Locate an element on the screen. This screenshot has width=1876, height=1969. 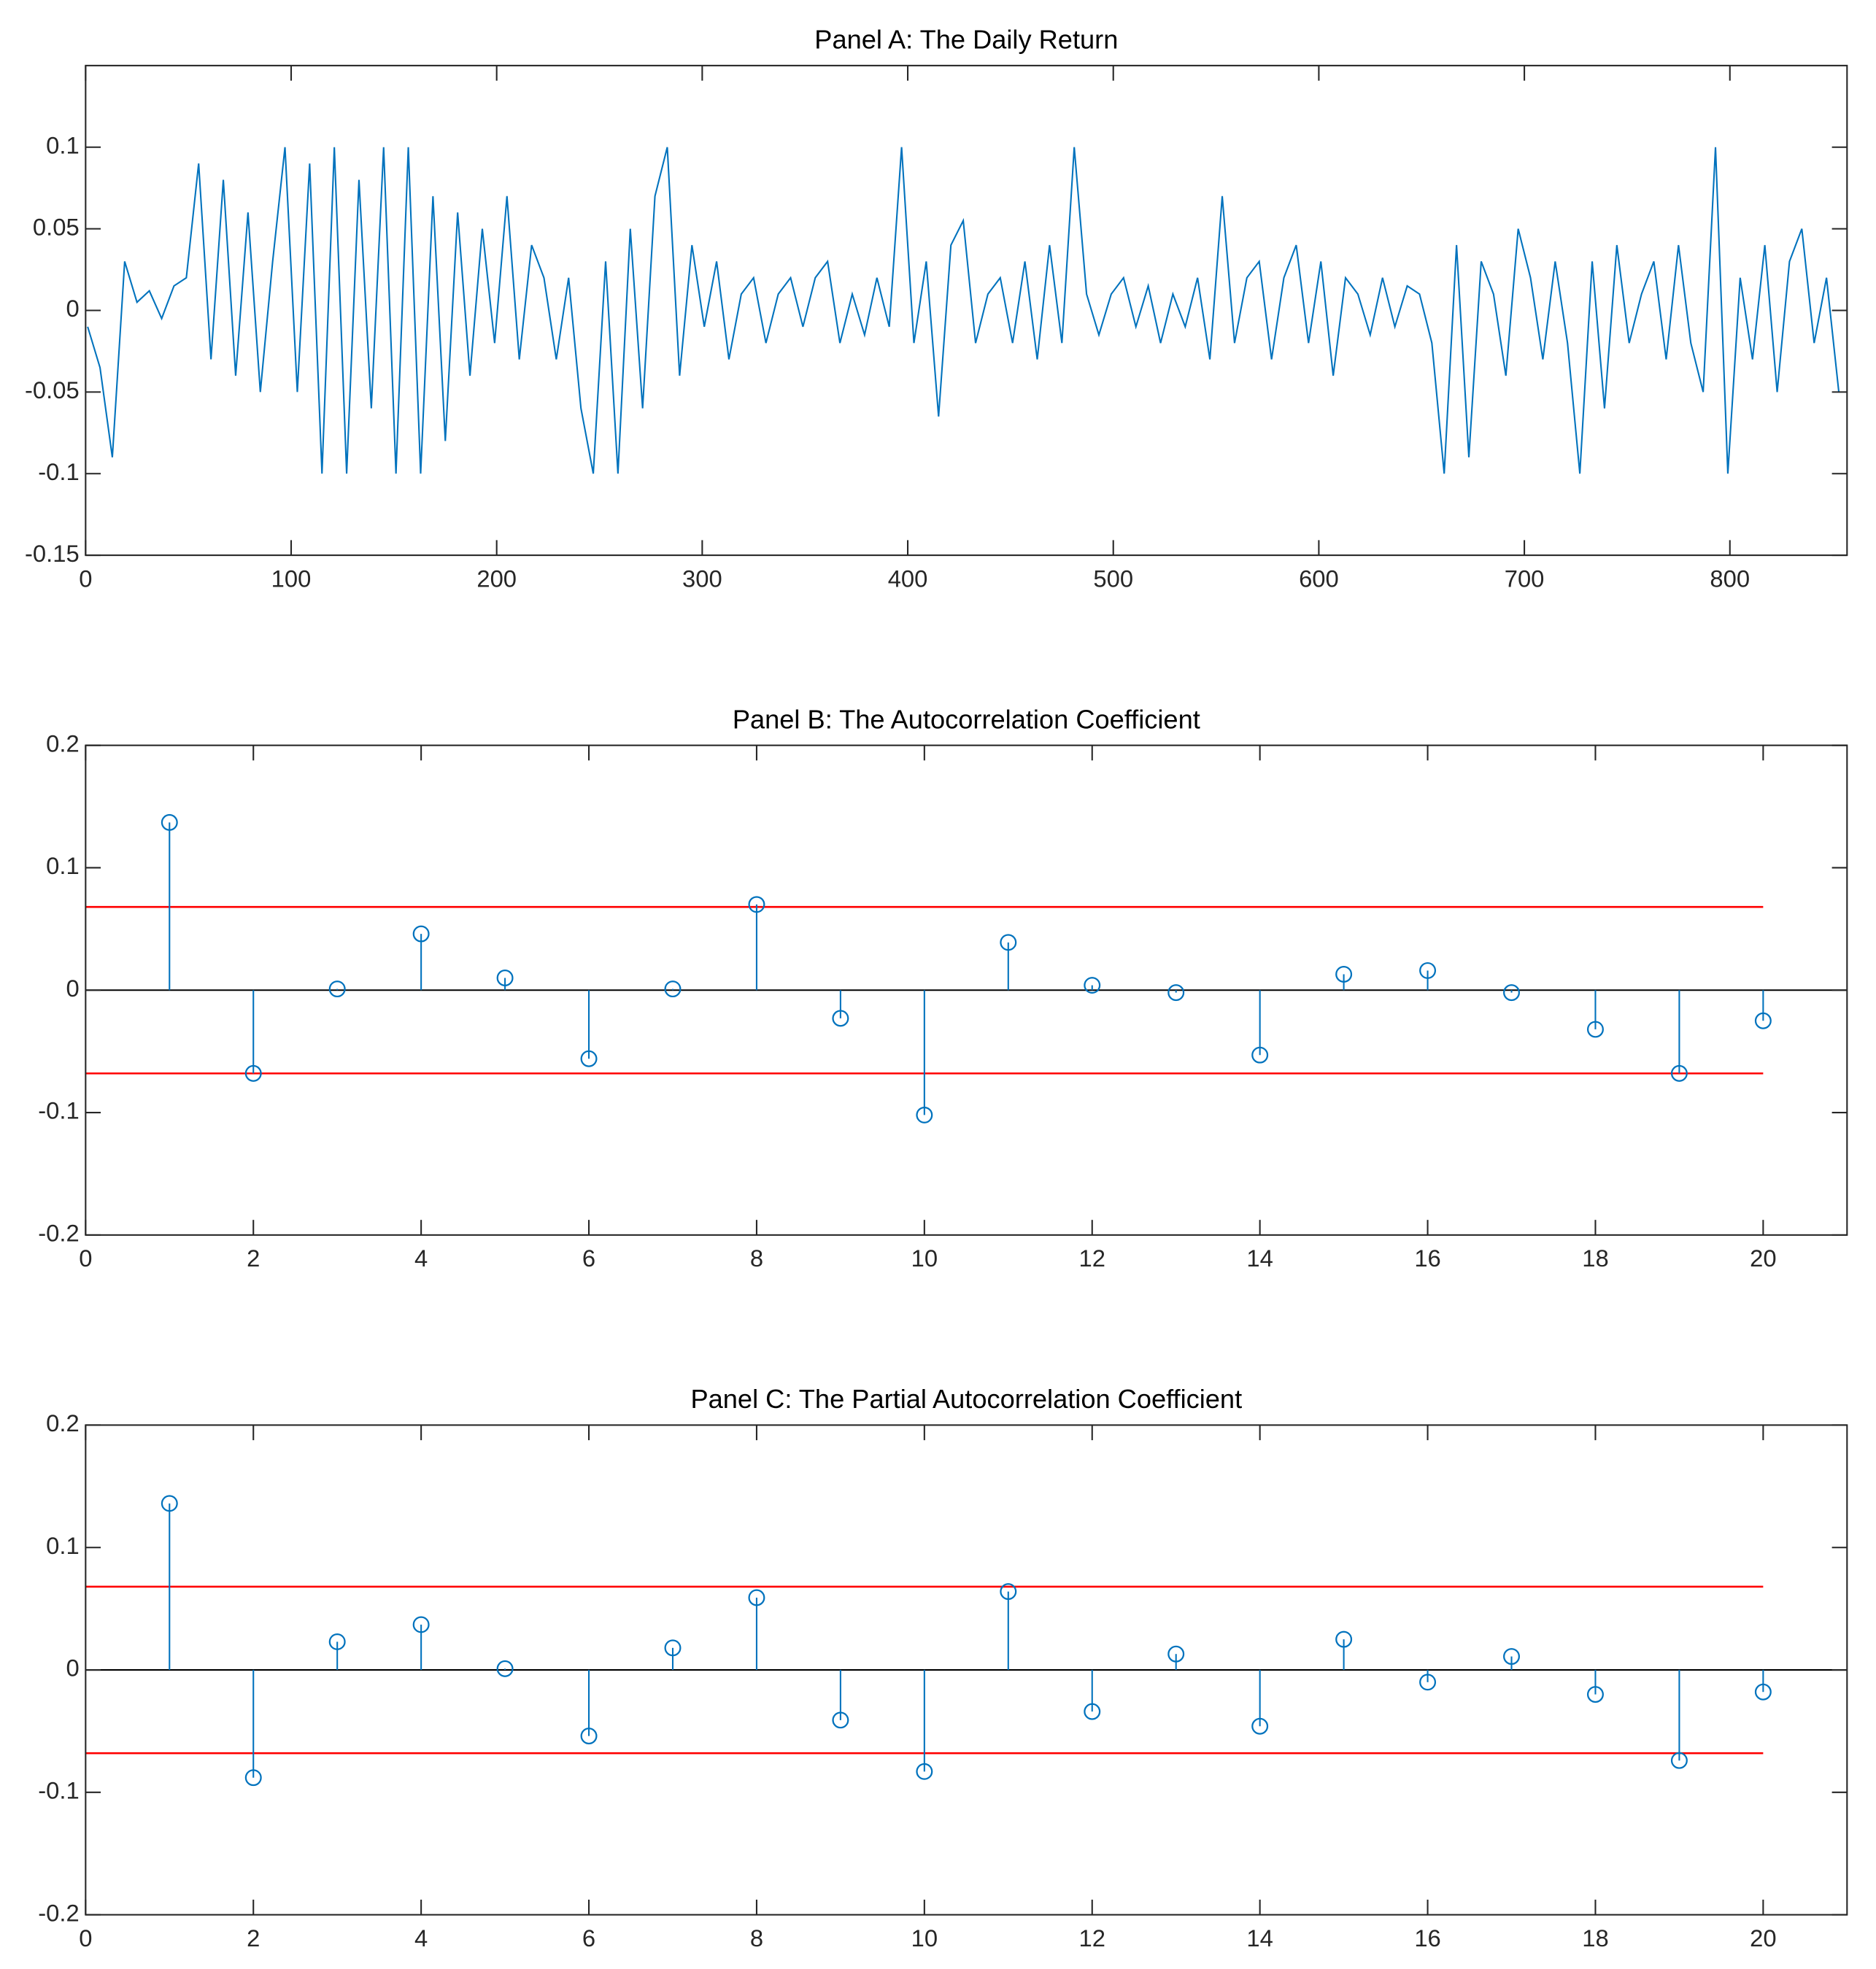
y-tick-label: -0.05 is located at coordinates (53, 389).